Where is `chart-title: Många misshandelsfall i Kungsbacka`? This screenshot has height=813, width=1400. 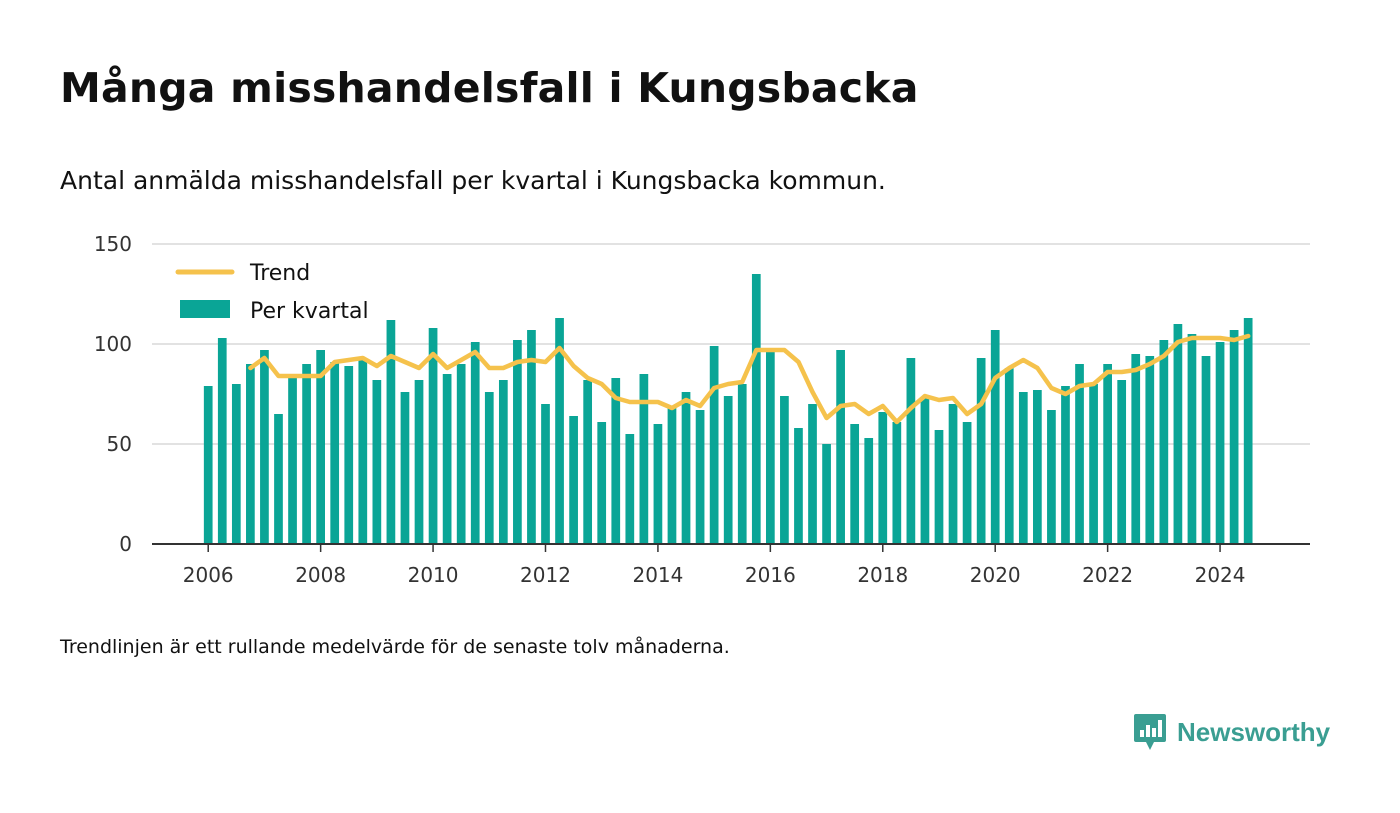 chart-title: Många misshandelsfall i Kungsbacka is located at coordinates (489, 88).